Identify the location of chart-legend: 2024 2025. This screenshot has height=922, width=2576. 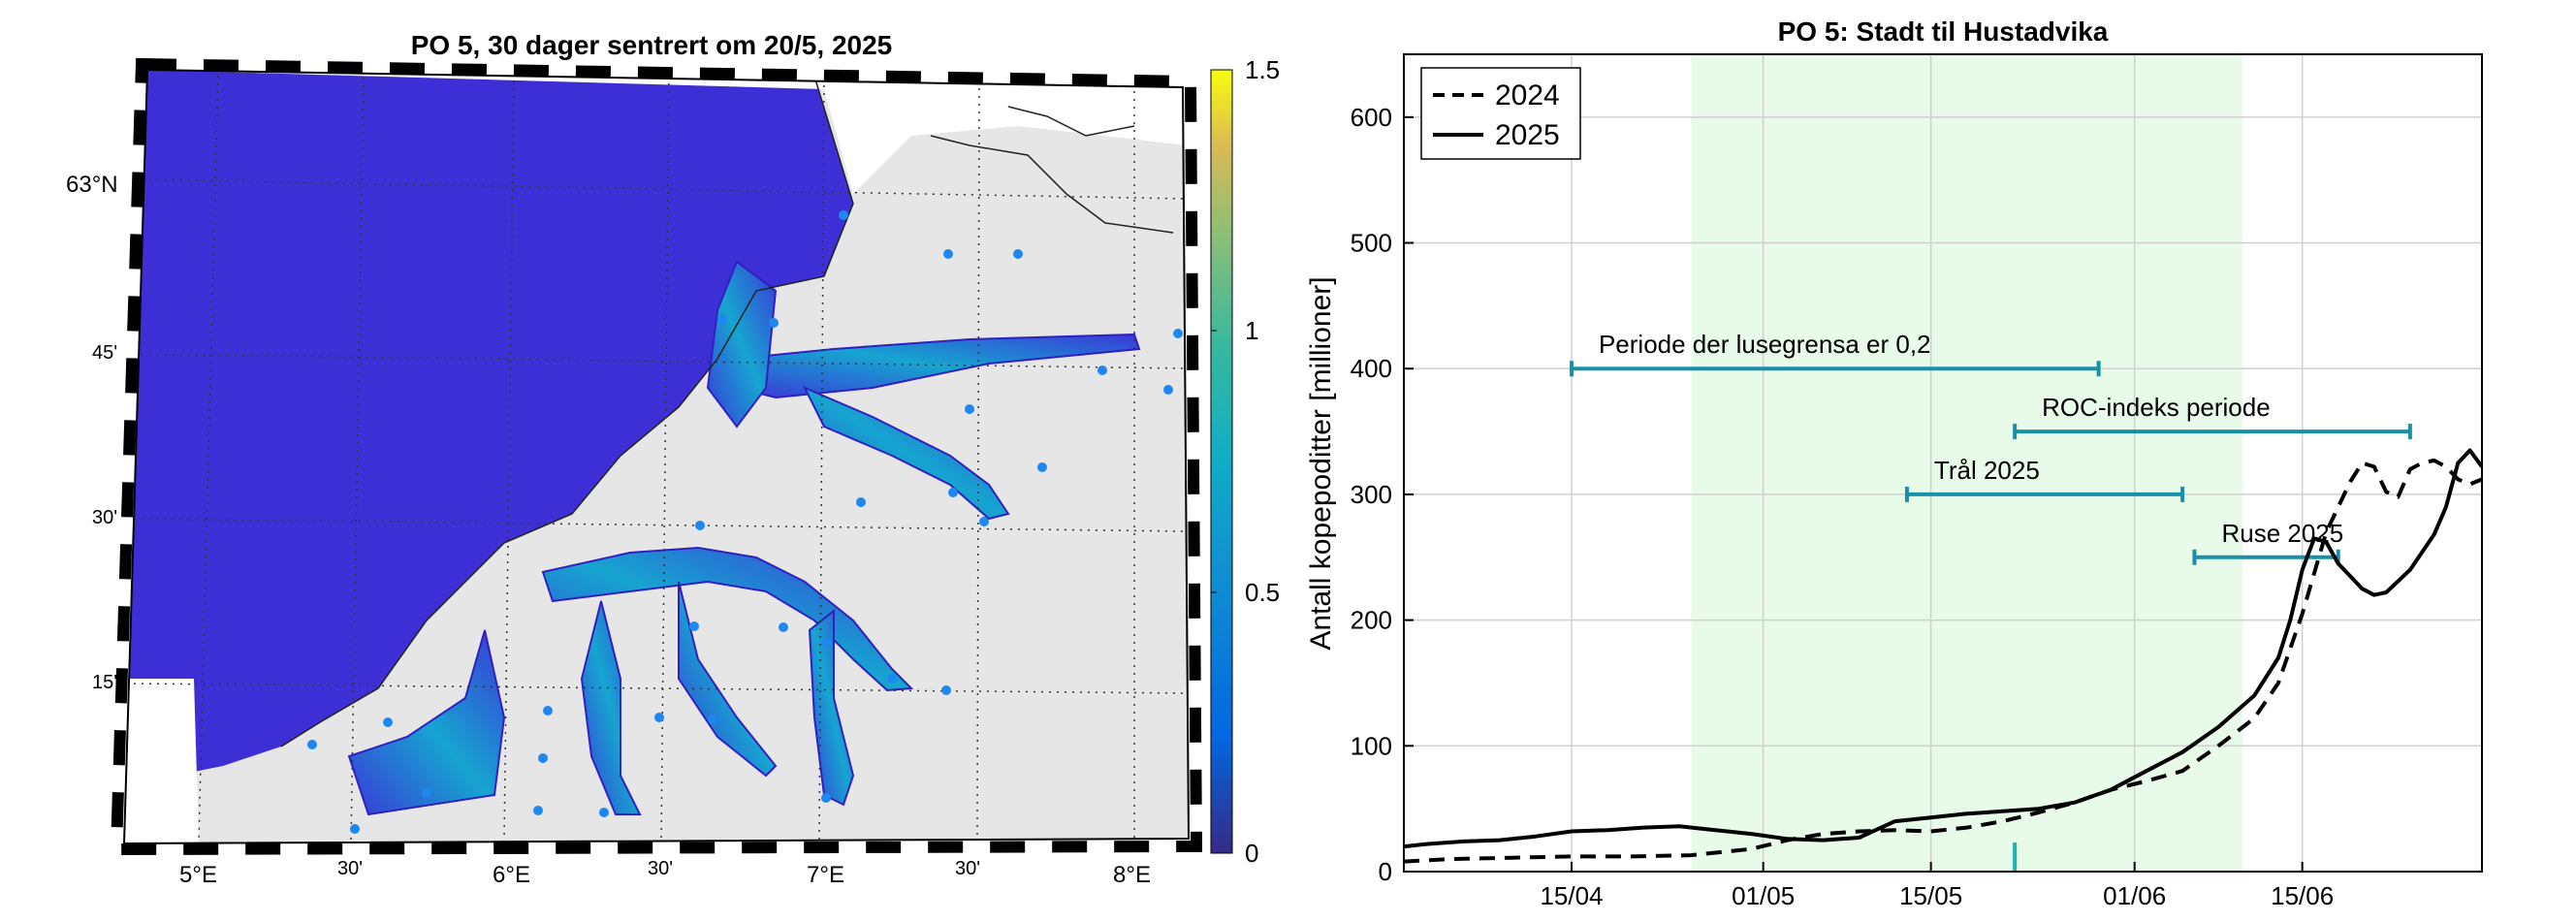
(1500, 113).